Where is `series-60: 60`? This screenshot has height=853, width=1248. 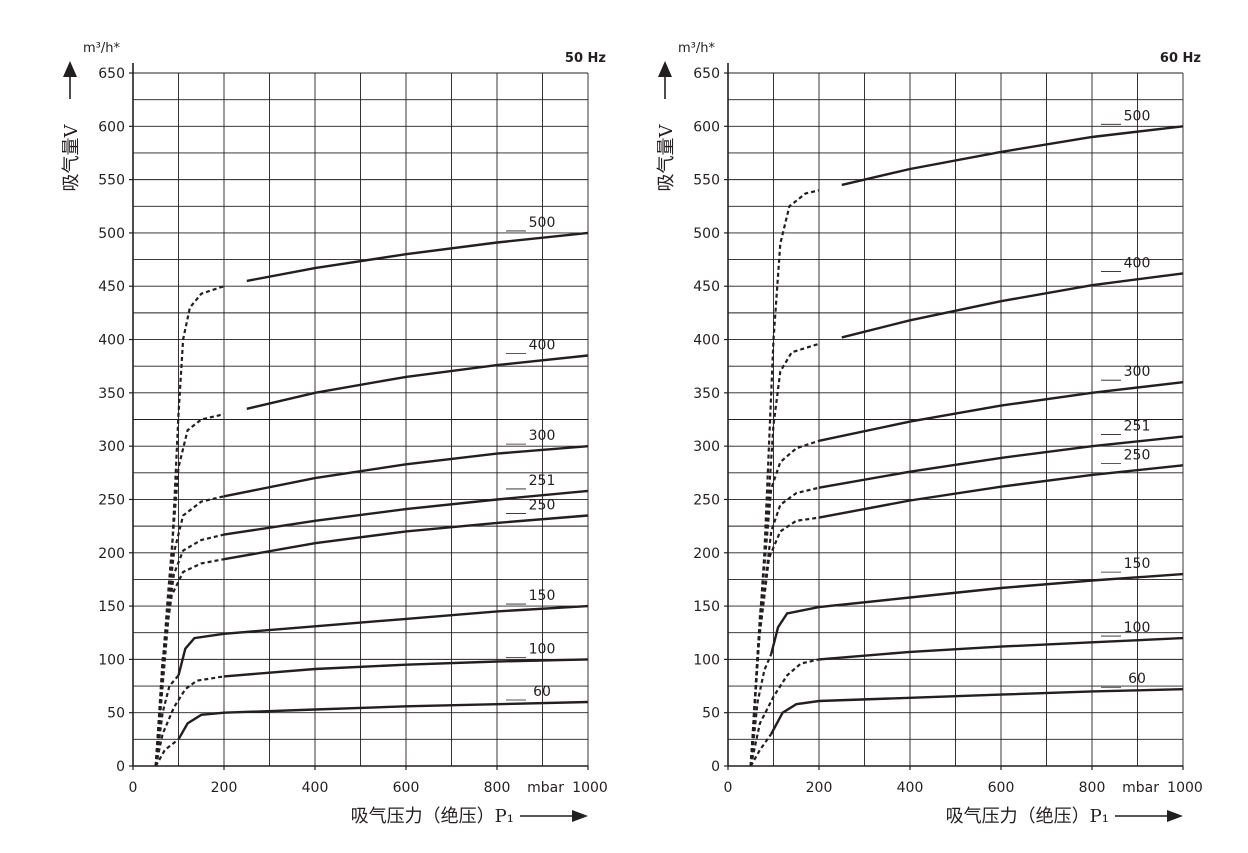
series-60: 60 is located at coordinates (966, 719).